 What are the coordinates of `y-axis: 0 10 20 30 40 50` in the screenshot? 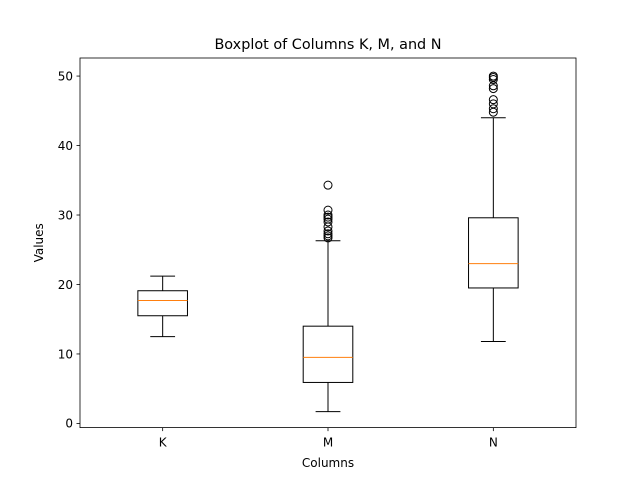 It's located at (69, 250).